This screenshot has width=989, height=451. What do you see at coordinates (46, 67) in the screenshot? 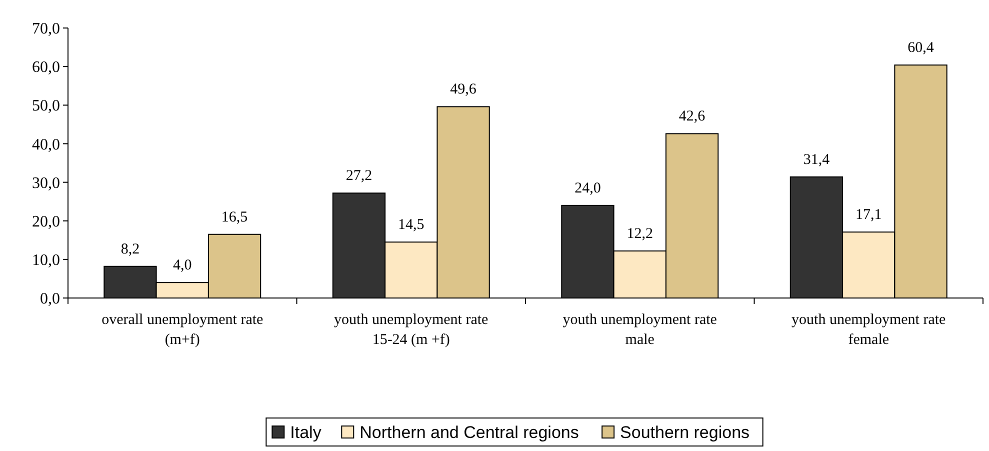
I see `y-tick-label: 60,0` at bounding box center [46, 67].